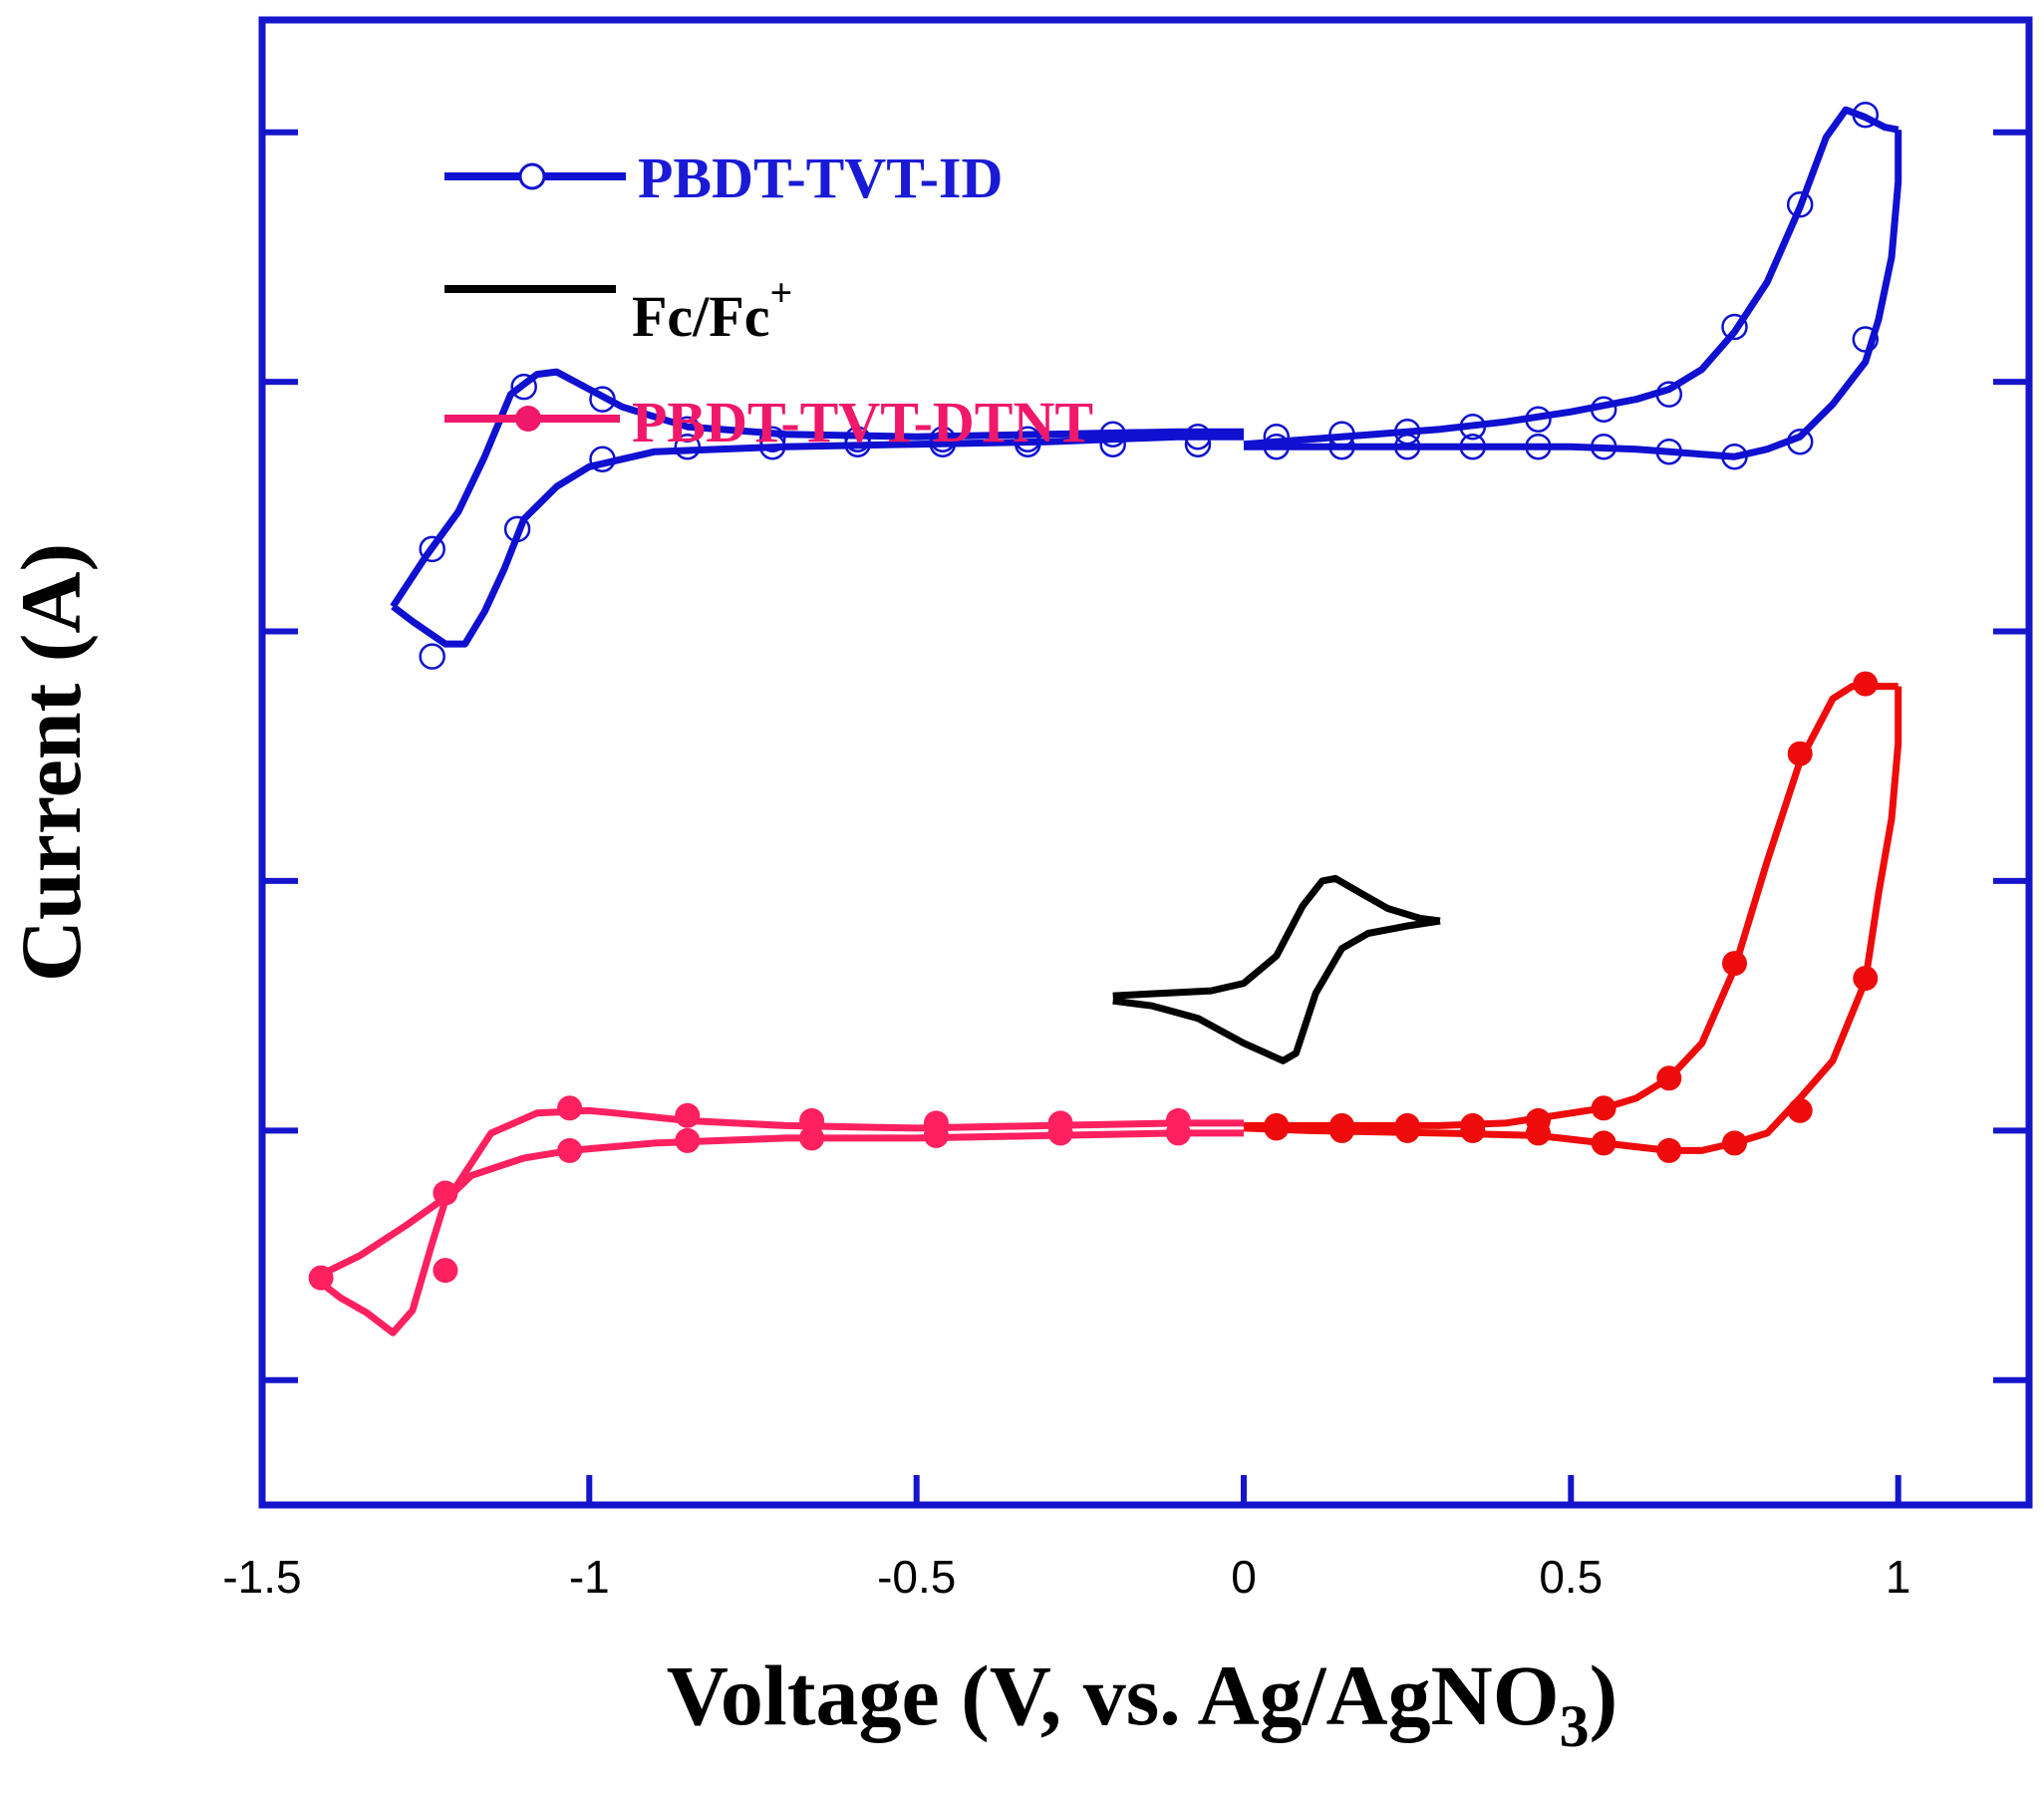 This screenshot has width=2044, height=1794. I want to click on legend: PBDT-TVT-ID Fc/Fc+ PBDT-TVT-DTNT, so click(768, 300).